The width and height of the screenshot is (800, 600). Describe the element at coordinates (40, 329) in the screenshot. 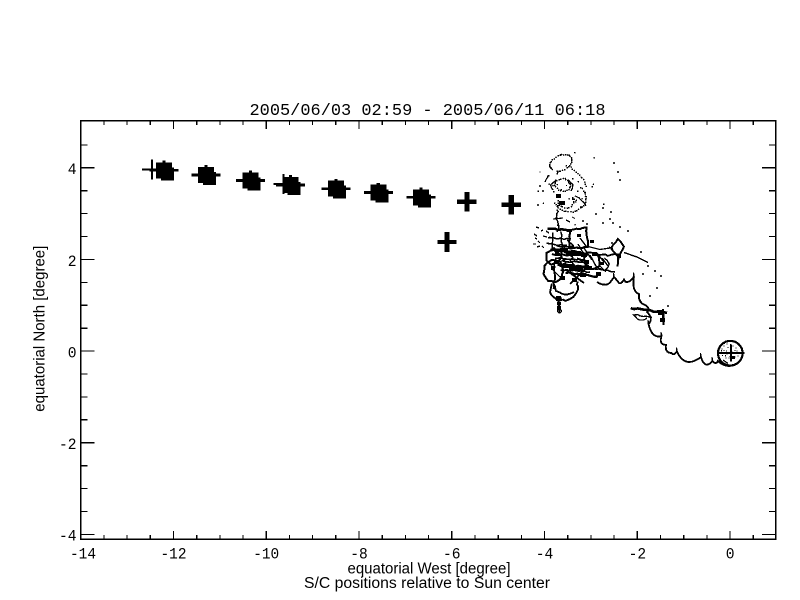

I see `svg-text: equatorial North [degree]` at that location.